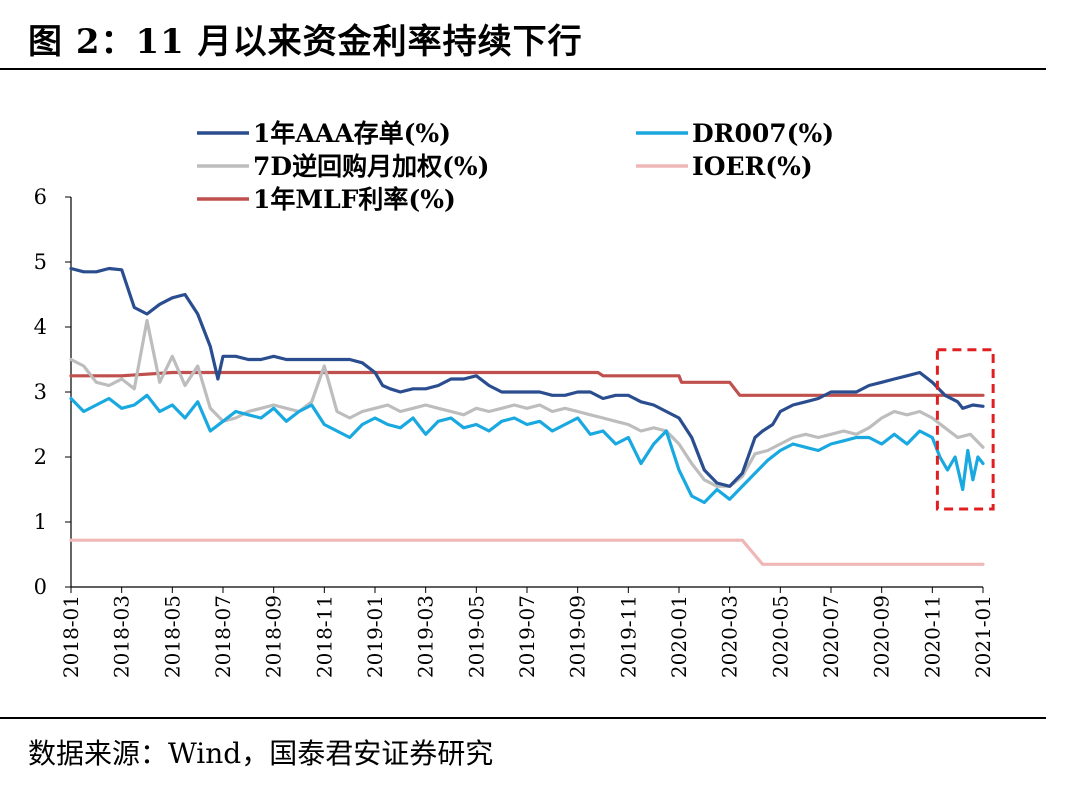  Describe the element at coordinates (578, 636) in the screenshot. I see `x-tick-label: 2019-09` at that location.